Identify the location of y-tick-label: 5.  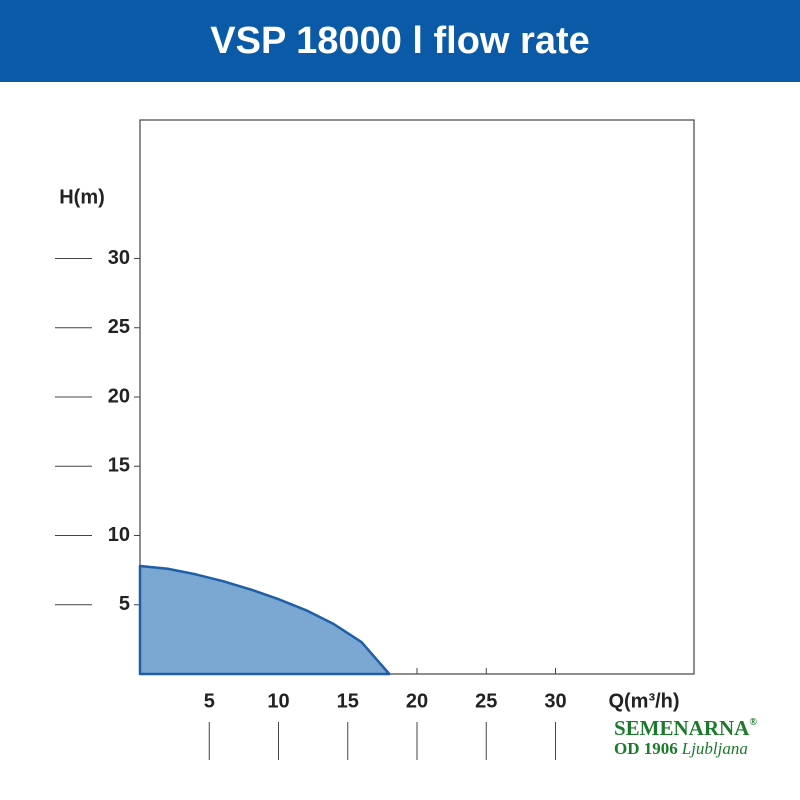
(124, 604).